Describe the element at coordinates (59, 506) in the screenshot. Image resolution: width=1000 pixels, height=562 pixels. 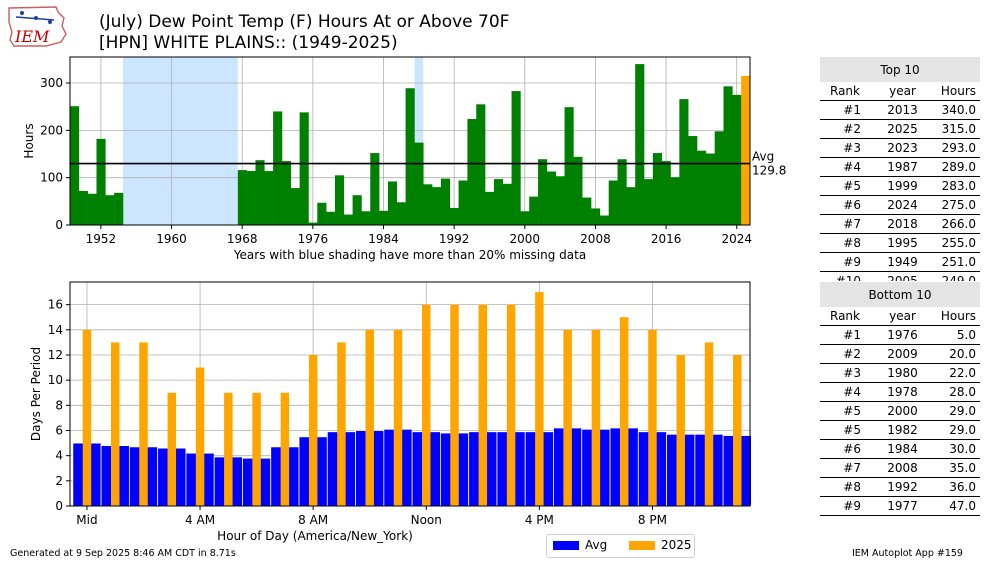
I see `y-tick-label: 0` at that location.